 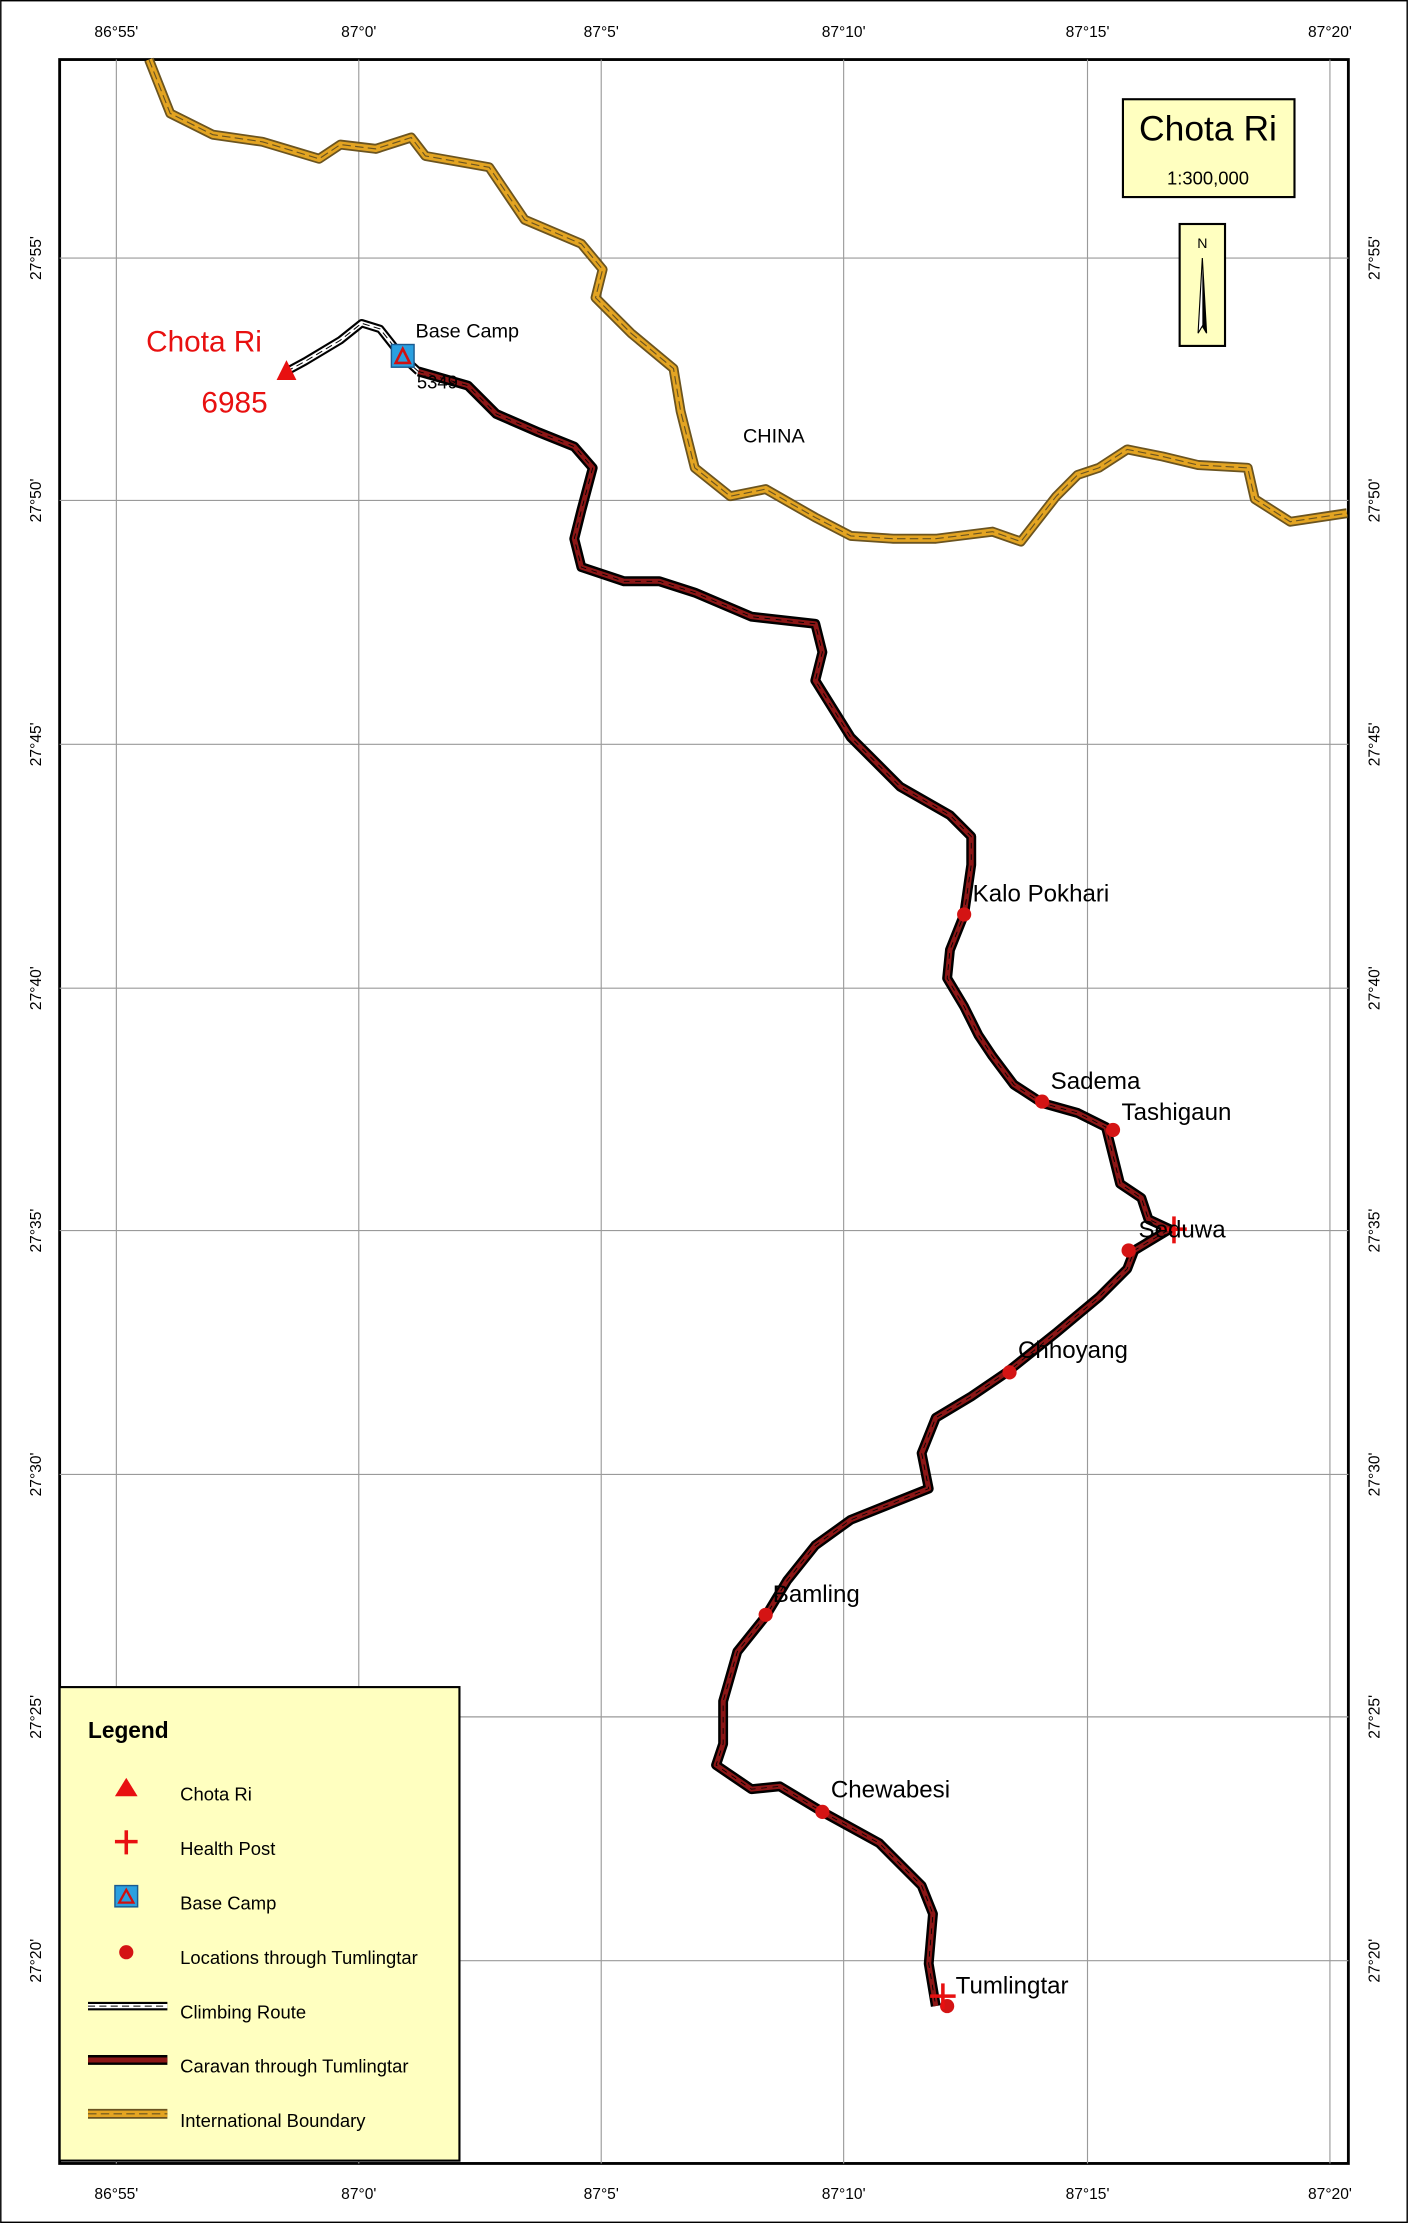 I want to click on bottom-tick-label: 87°15', so click(x=1088, y=2194).